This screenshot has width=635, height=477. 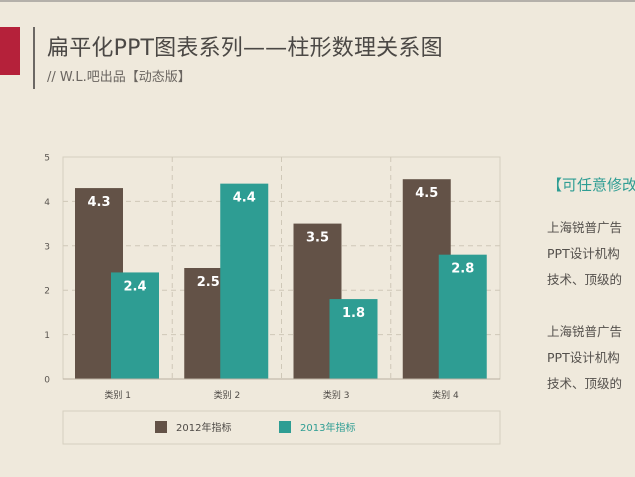 I want to click on data-label: 2.8, so click(x=462, y=269).